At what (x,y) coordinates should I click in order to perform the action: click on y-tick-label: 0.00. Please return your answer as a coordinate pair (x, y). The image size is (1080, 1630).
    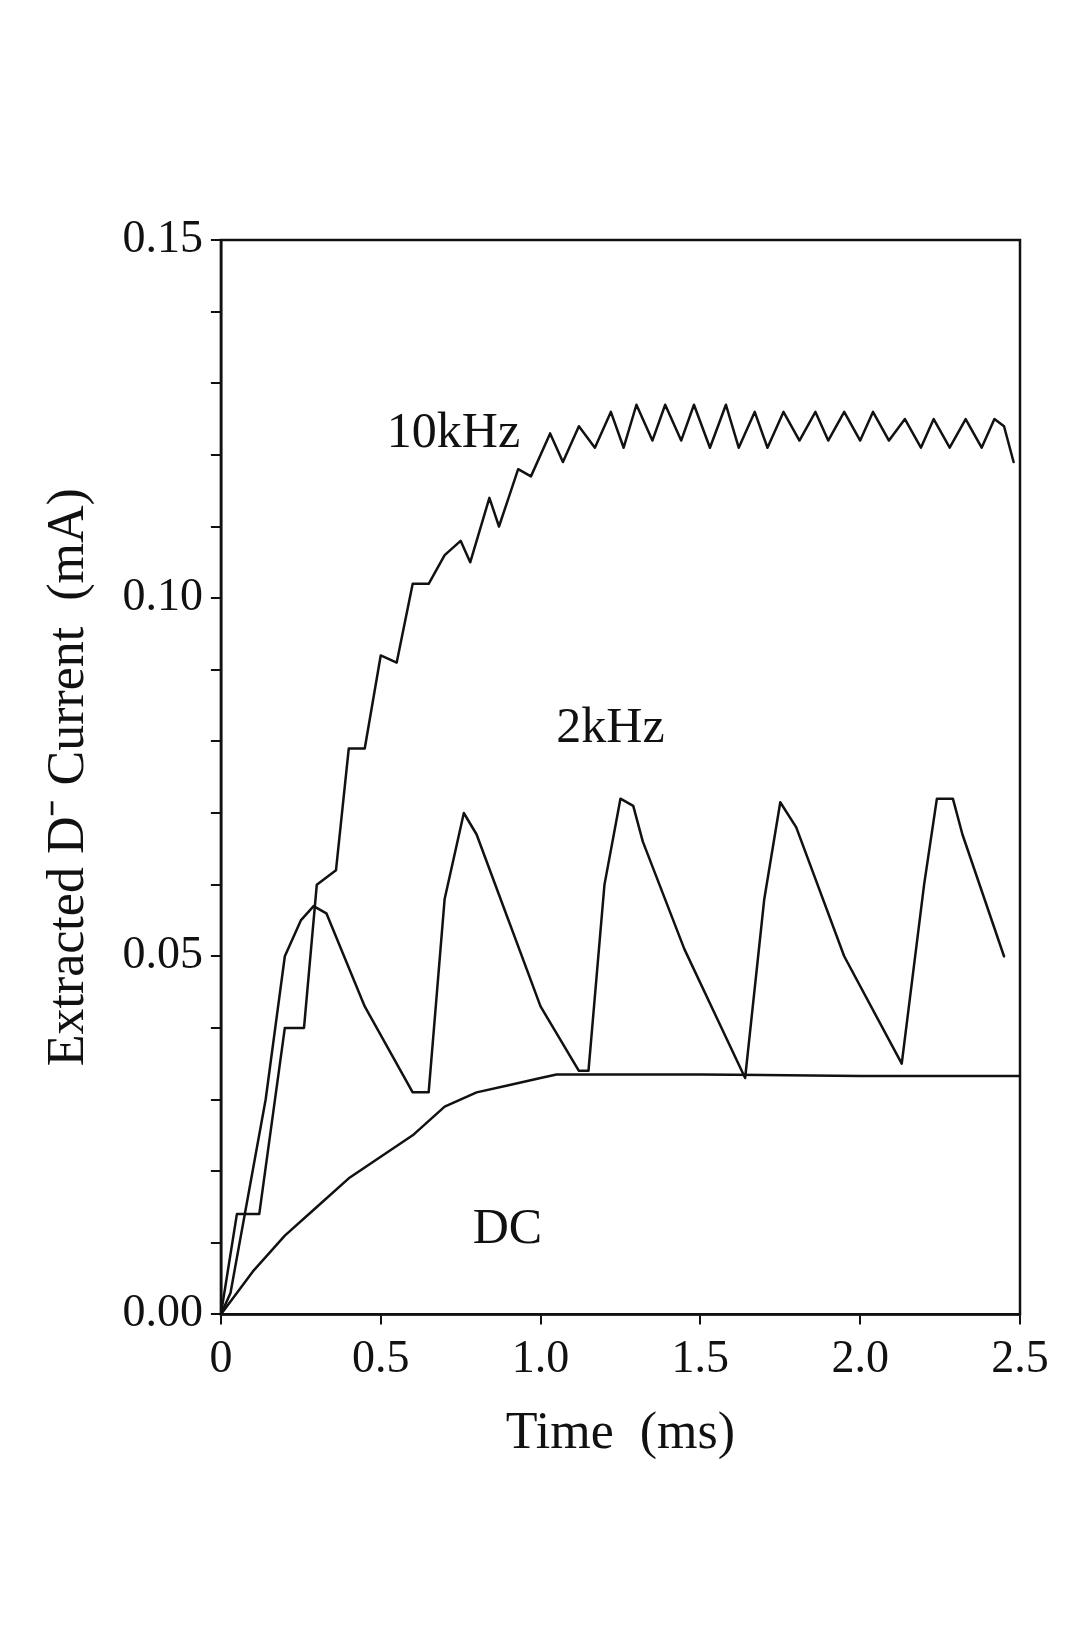
    Looking at the image, I should click on (162, 1311).